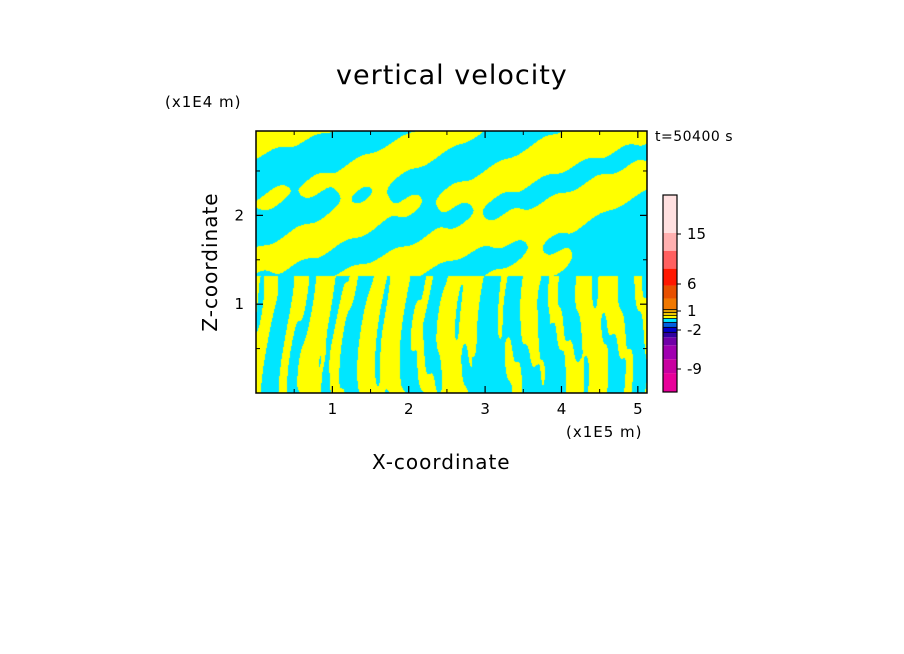 Image resolution: width=904 pixels, height=654 pixels. What do you see at coordinates (203, 102) in the screenshot?
I see `y-axis-unit: (x1E4 m)` at bounding box center [203, 102].